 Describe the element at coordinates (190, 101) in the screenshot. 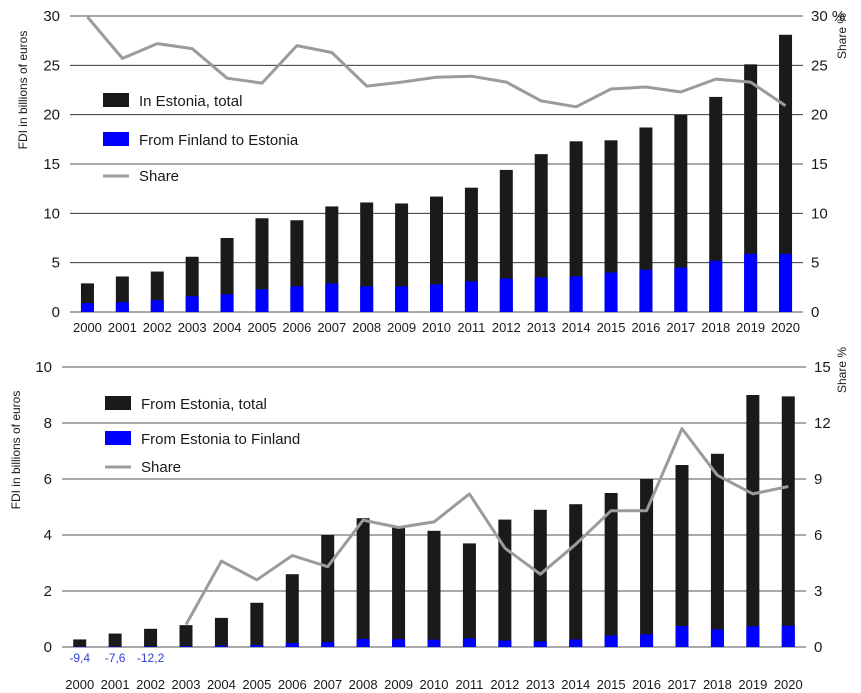

I see `legend-label-total: In Estonia, total` at that location.